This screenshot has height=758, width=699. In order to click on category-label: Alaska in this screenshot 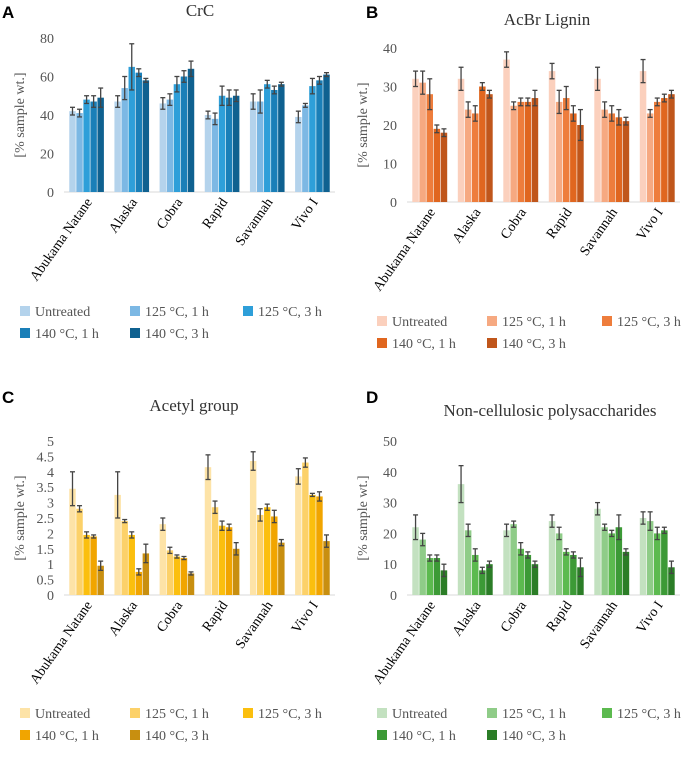, I will do `click(467, 618)`.